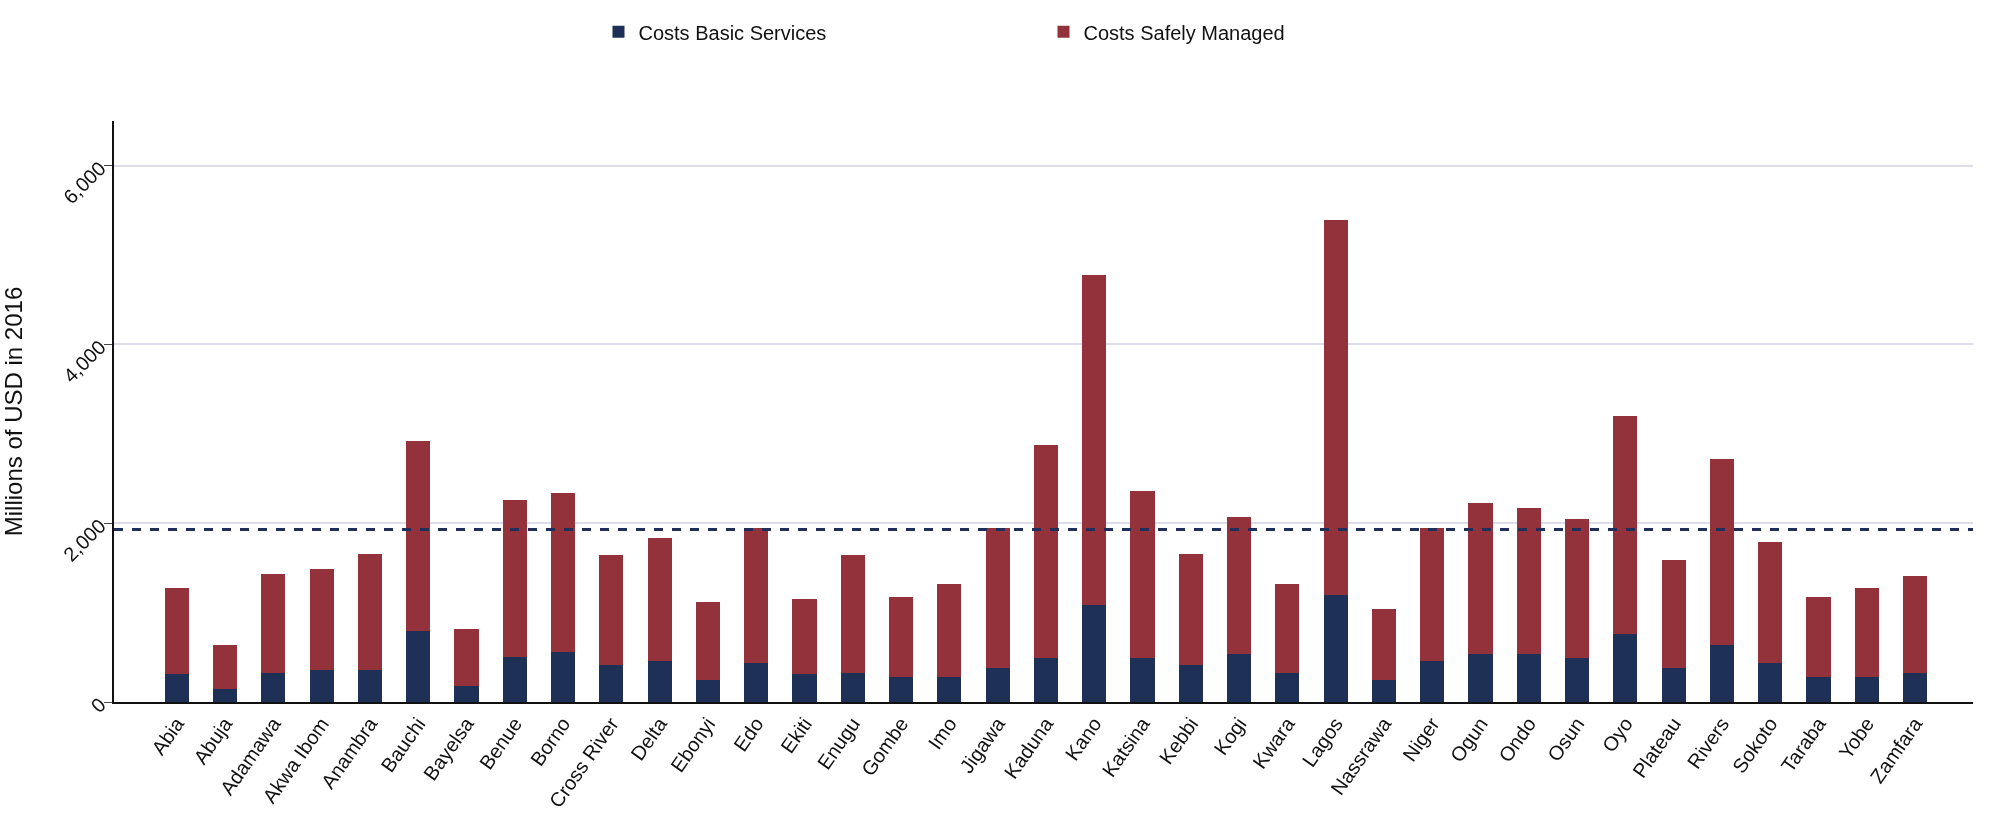  What do you see at coordinates (13, 411) in the screenshot?
I see `y-axis-title: Millions of USD in 2016` at bounding box center [13, 411].